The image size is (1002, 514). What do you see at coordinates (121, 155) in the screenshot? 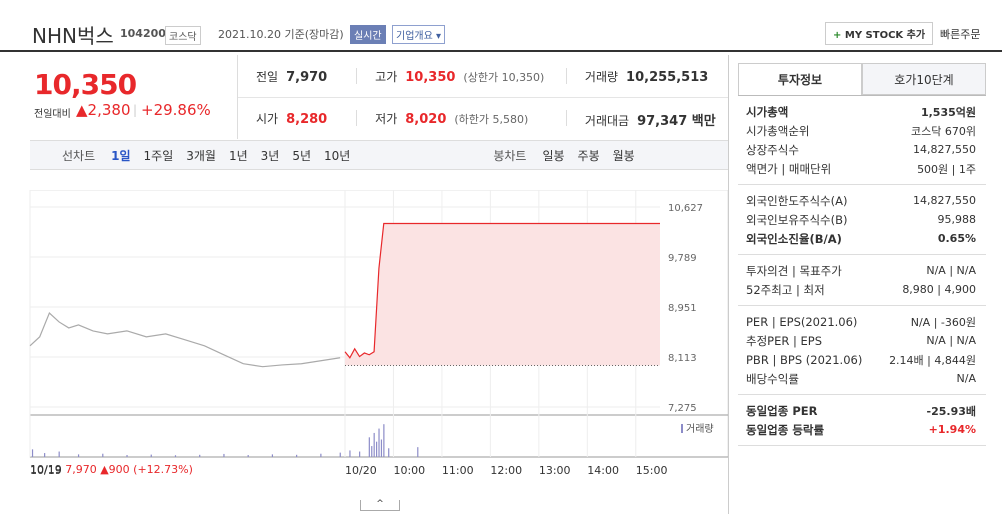
I see `period-button: 1일` at bounding box center [121, 155].